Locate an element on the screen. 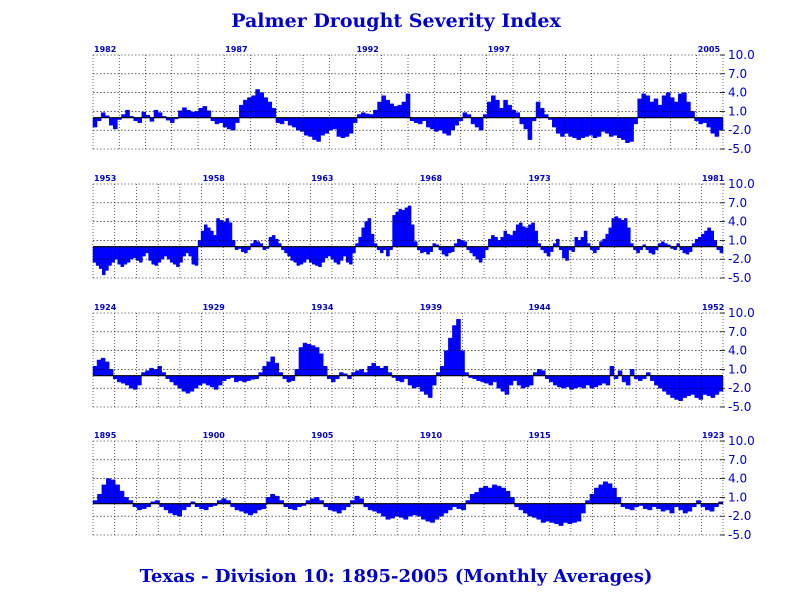 This screenshot has height=612, width=792. year-label: 1953 is located at coordinates (105, 178).